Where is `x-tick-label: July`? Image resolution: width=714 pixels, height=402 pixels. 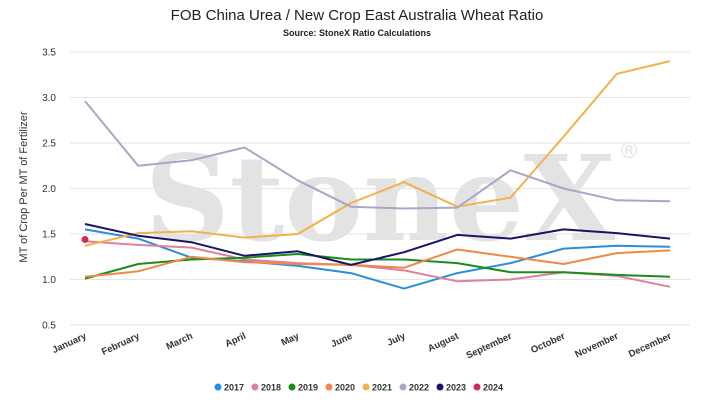
x-tick-label: July is located at coordinates (396, 339).